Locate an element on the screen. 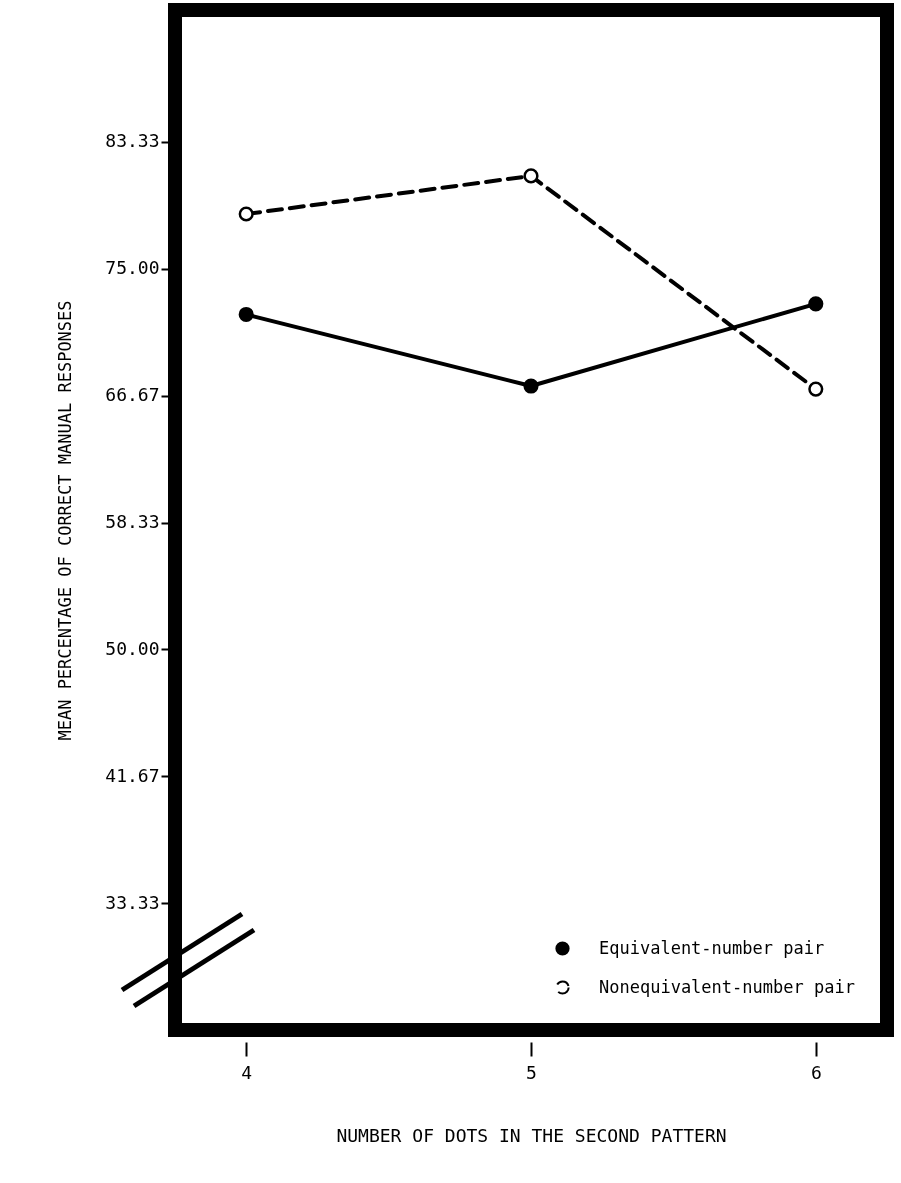  x-axis-title: NUMBER OF DOTS IN THE SECOND PATTERN is located at coordinates (531, 1135).